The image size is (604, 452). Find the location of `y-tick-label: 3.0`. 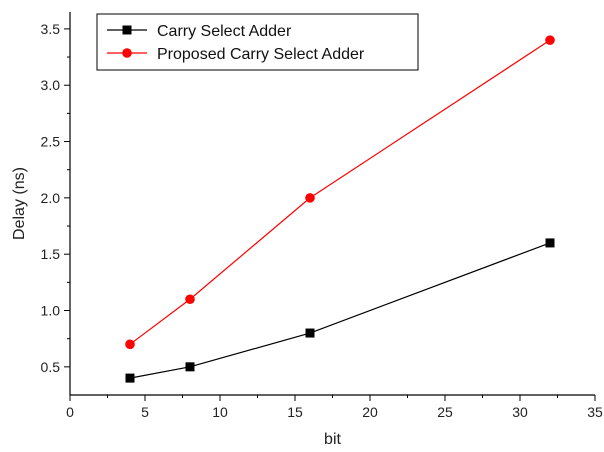

y-tick-label: 3.0 is located at coordinates (51, 85).